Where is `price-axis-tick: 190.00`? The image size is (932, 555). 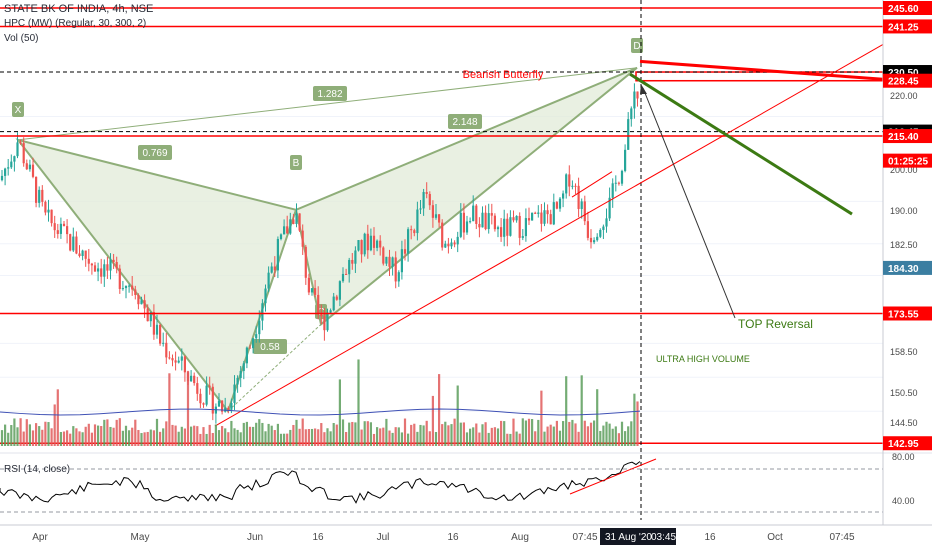
price-axis-tick: 190.00 is located at coordinates (904, 211).